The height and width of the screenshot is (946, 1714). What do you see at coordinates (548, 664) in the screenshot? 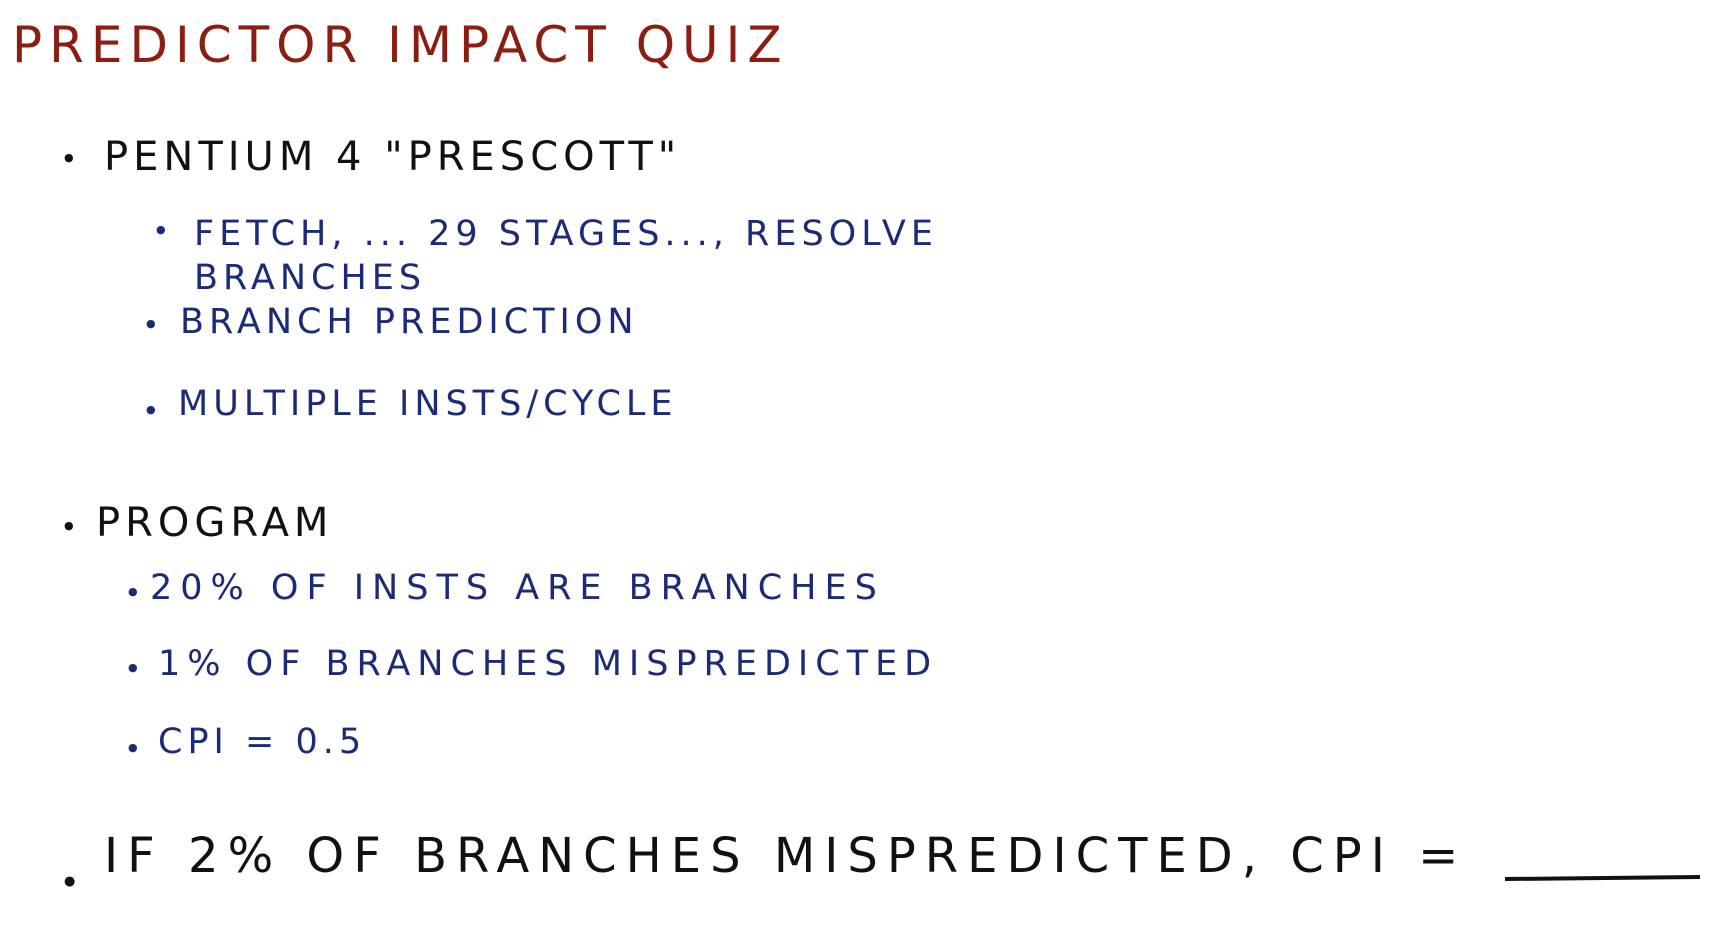
I see `list-item-mispredicted: 1% OF BRANCHES MISPREDICTED` at bounding box center [548, 664].